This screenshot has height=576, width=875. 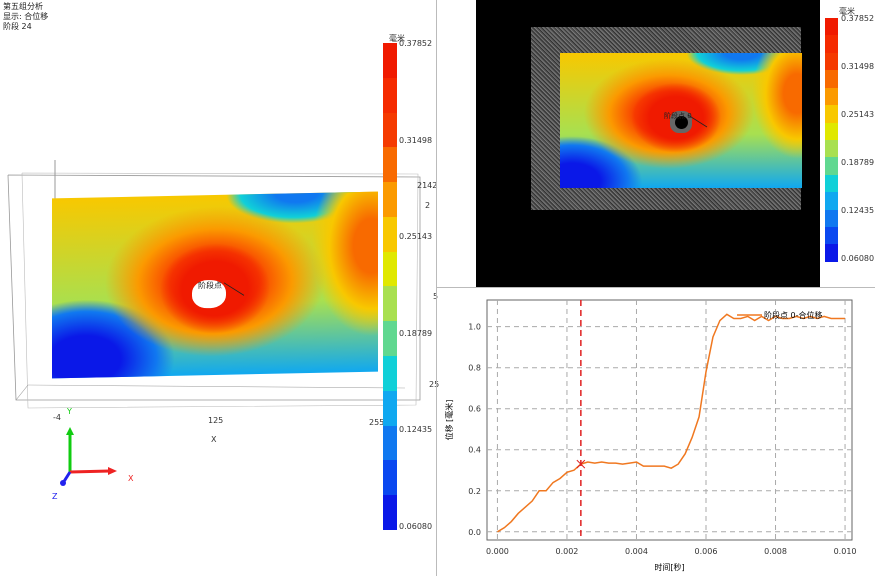 I want to click on y-tick-label: 0.6, so click(x=474, y=409).